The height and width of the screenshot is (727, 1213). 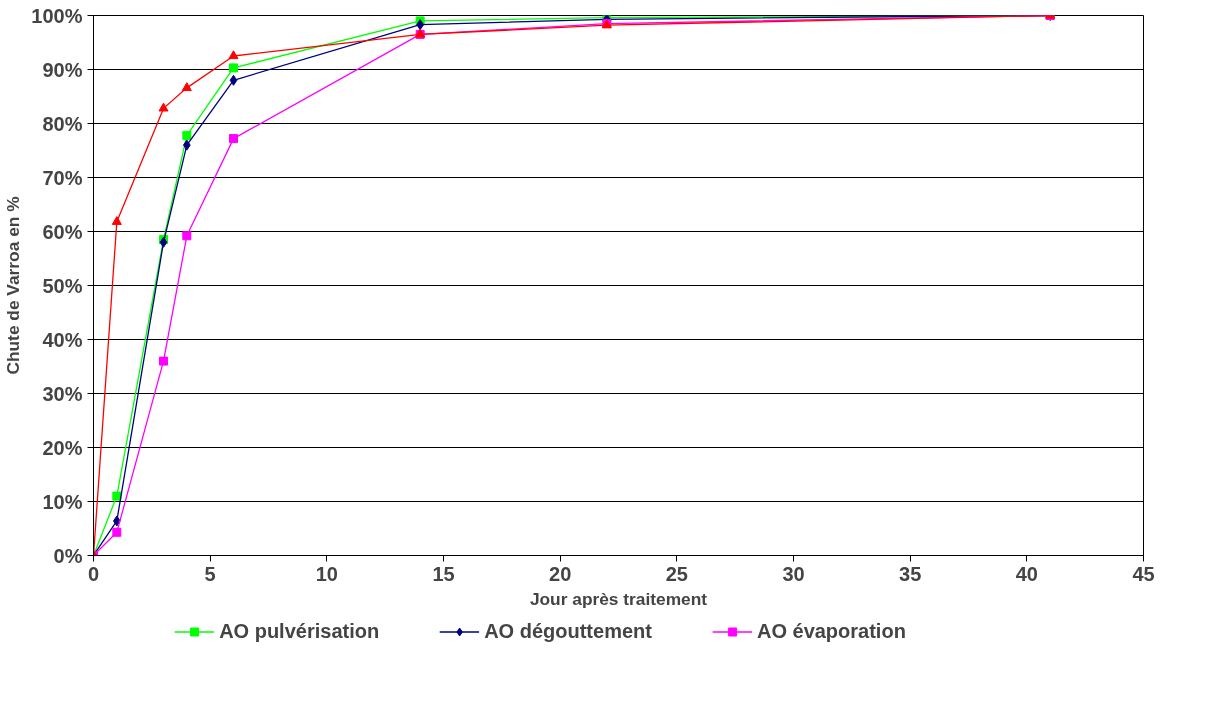 What do you see at coordinates (443, 573) in the screenshot?
I see `x-tick-label: 15` at bounding box center [443, 573].